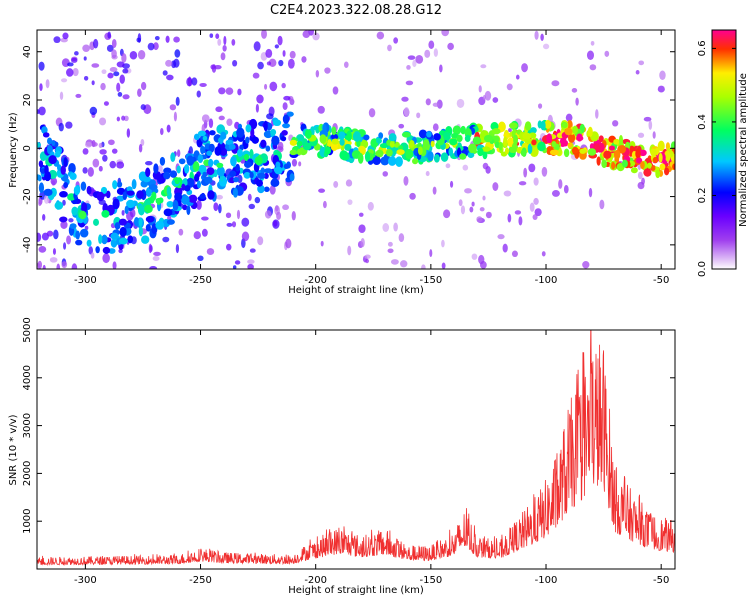  What do you see at coordinates (27, 329) in the screenshot?
I see `y-tick-label: 5000` at bounding box center [27, 329].